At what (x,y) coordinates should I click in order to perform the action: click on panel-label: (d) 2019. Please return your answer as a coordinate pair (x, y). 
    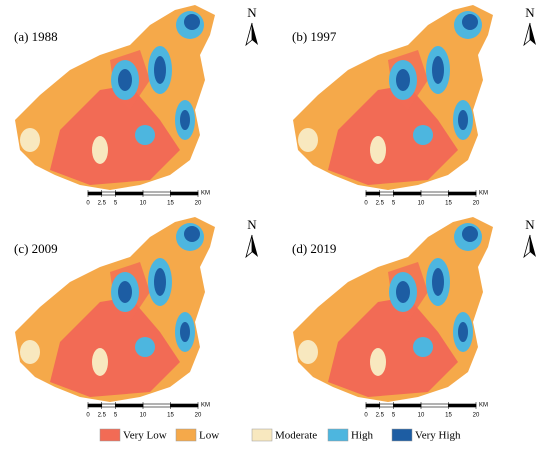
    Looking at the image, I should click on (314, 248).